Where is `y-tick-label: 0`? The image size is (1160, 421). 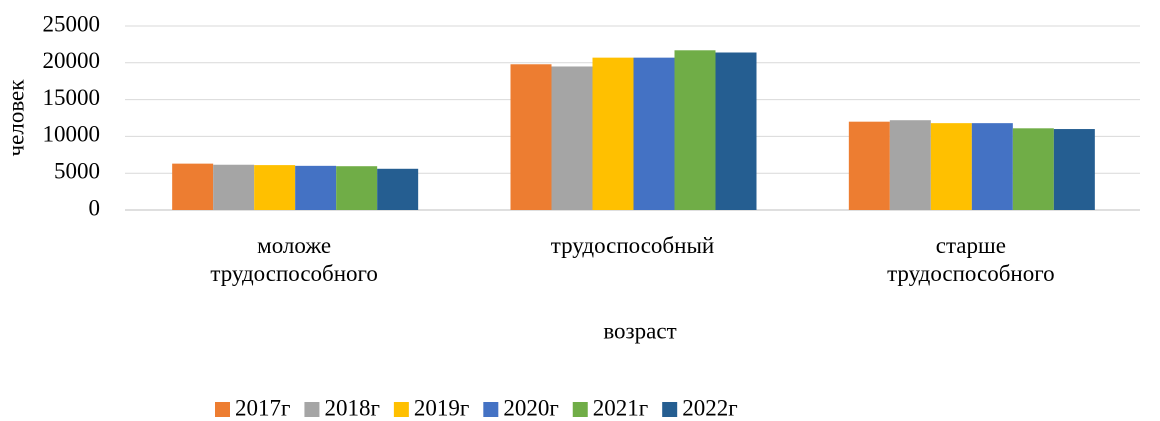 y-tick-label: 0 is located at coordinates (95, 207).